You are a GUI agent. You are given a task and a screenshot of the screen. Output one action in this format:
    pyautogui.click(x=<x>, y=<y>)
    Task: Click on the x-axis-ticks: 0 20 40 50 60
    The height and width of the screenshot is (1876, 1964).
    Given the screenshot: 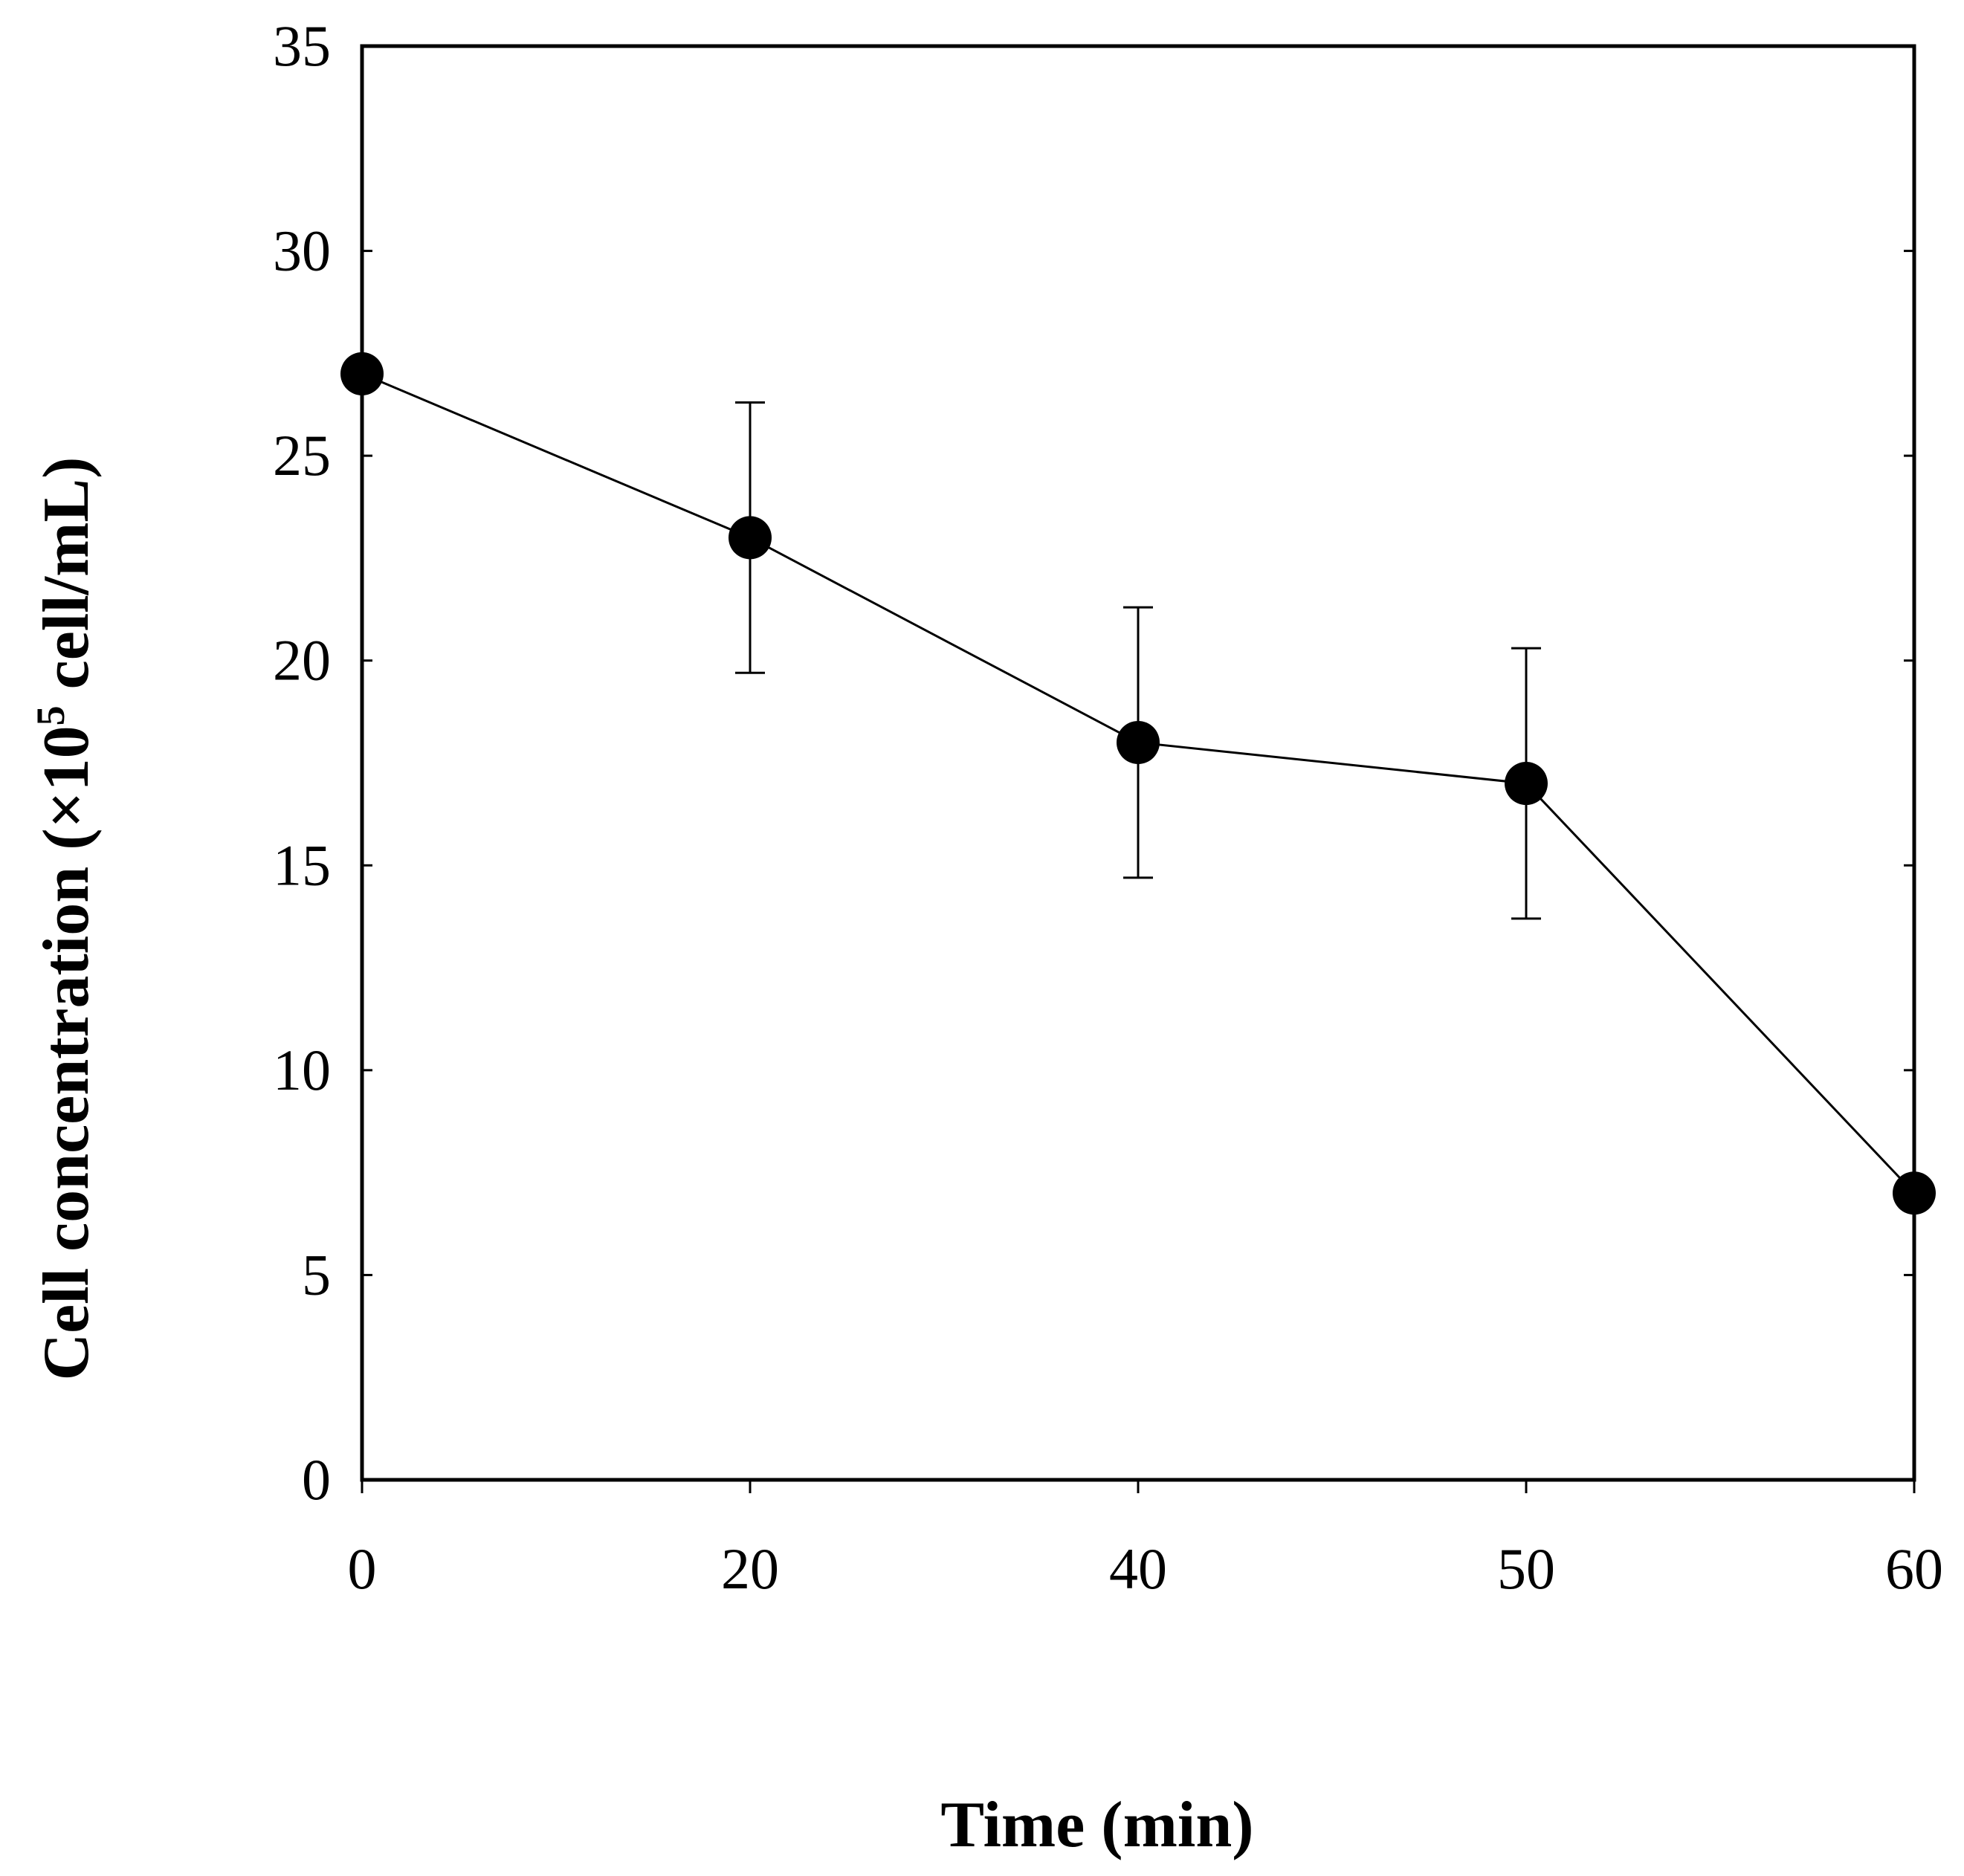 What is the action you would take?
    pyautogui.click(x=1145, y=1540)
    